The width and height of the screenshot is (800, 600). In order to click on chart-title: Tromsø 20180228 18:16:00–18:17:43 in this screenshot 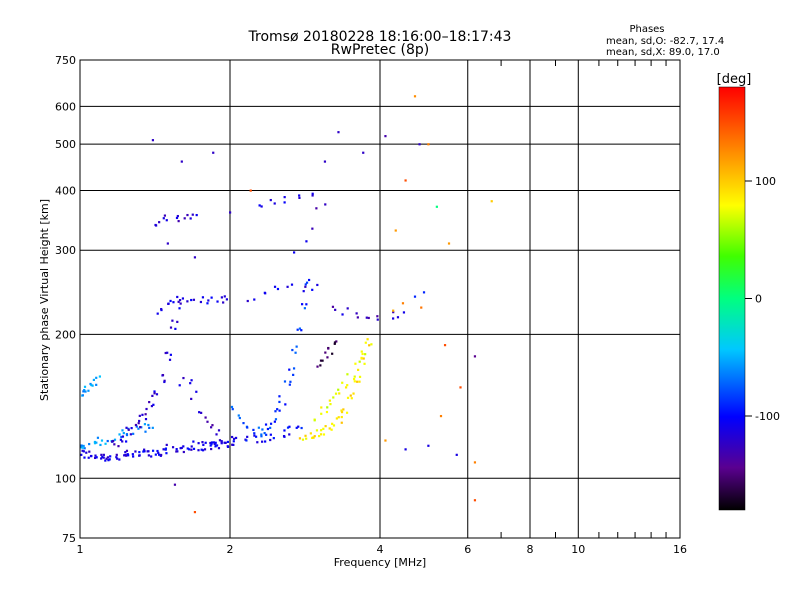, I will do `click(380, 37)`.